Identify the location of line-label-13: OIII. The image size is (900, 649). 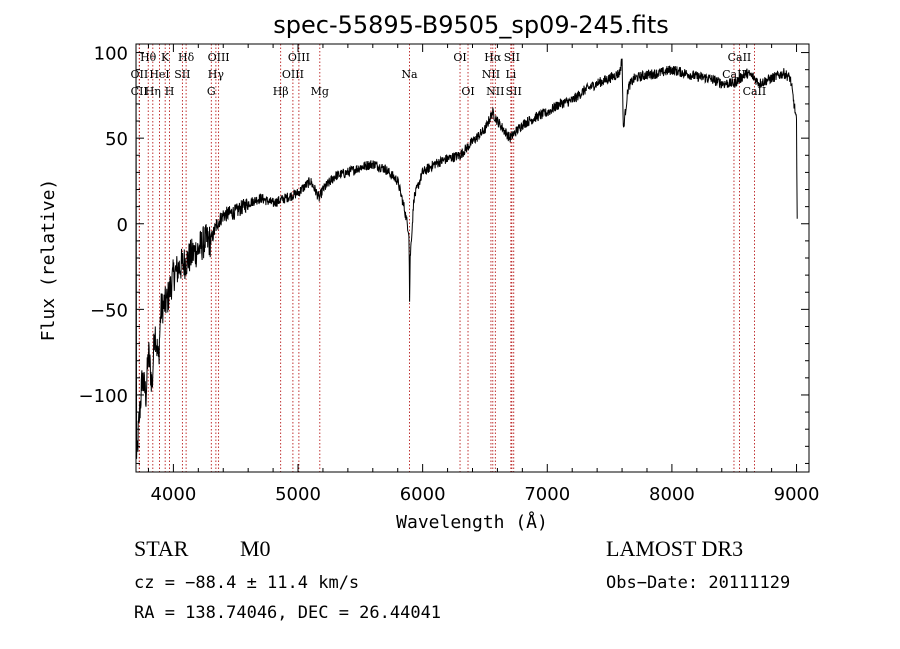
(293, 74).